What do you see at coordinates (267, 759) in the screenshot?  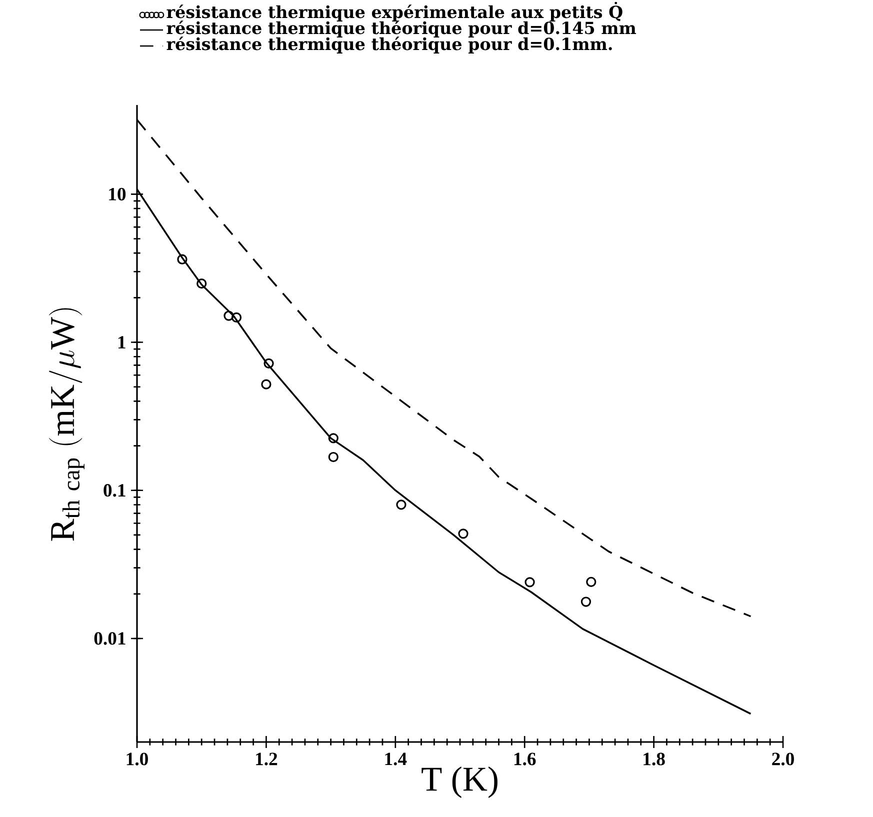 I see `x-tick-label: 1.2` at bounding box center [267, 759].